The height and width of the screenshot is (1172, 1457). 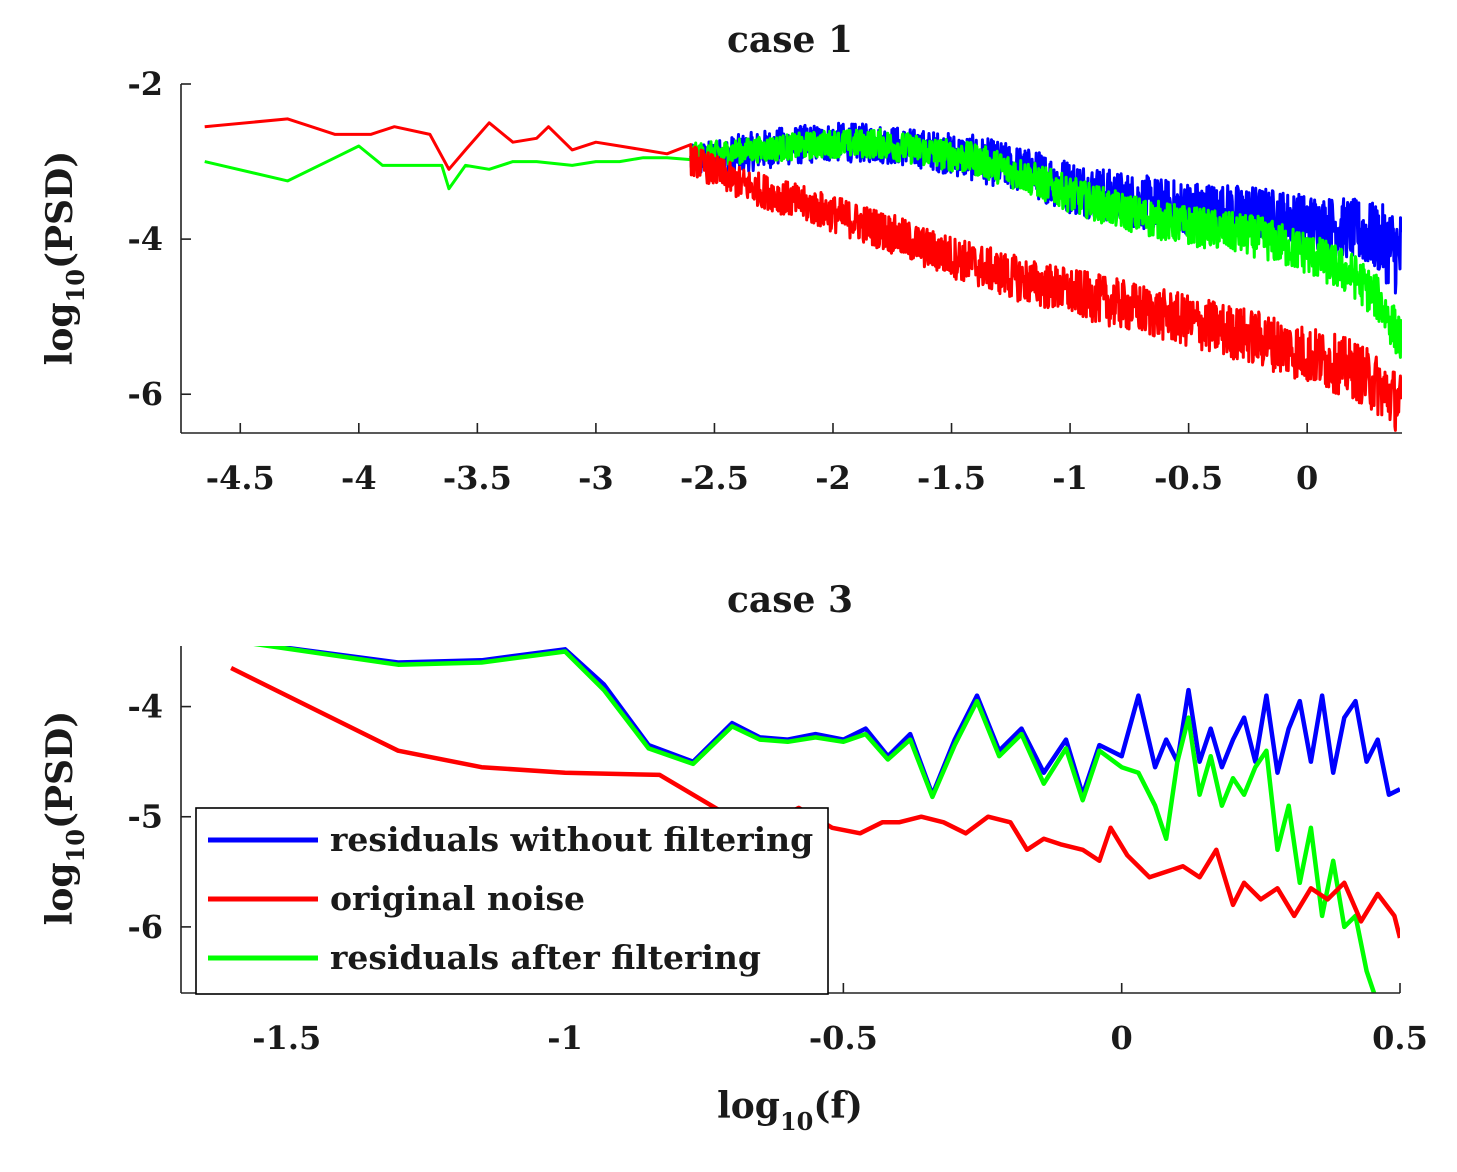 I want to click on x-tick-label: -4.5, so click(x=240, y=478).